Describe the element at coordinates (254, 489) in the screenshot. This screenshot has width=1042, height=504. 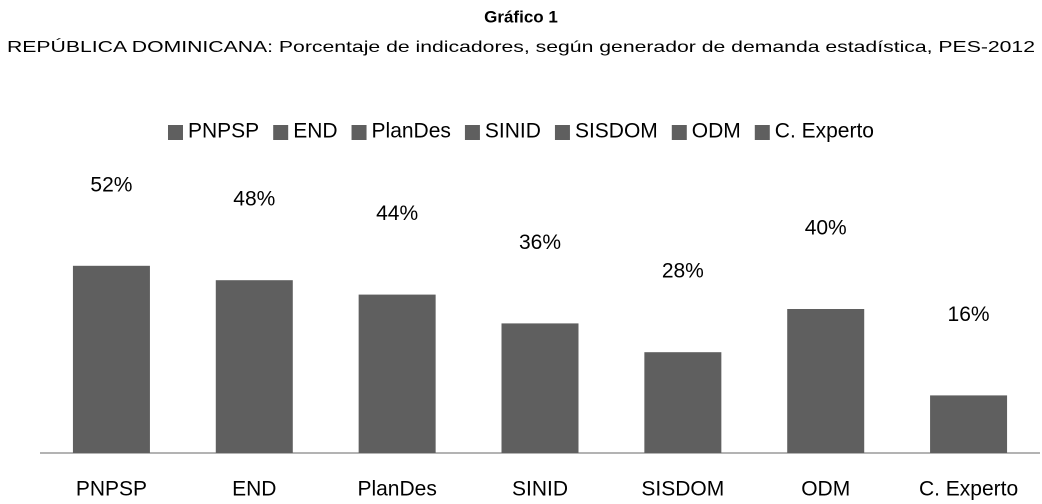
I see `x-tick-label: END` at that location.